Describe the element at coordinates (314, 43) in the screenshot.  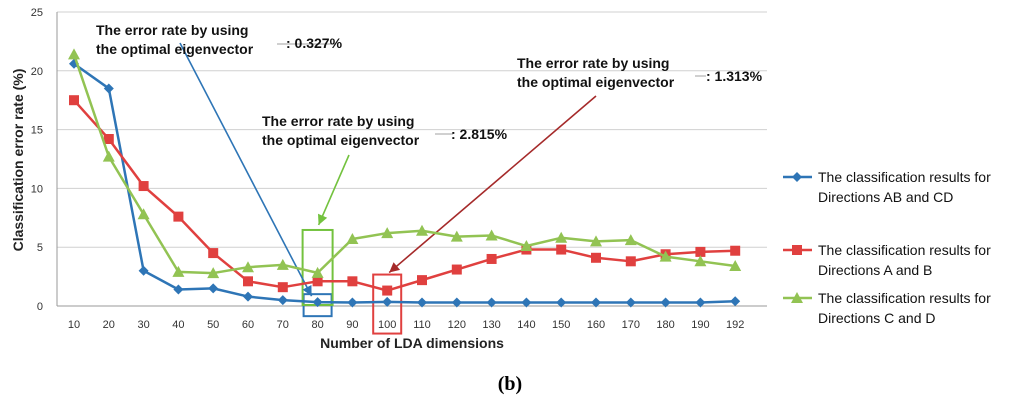
I see `annotation-value: : 0.327%` at that location.